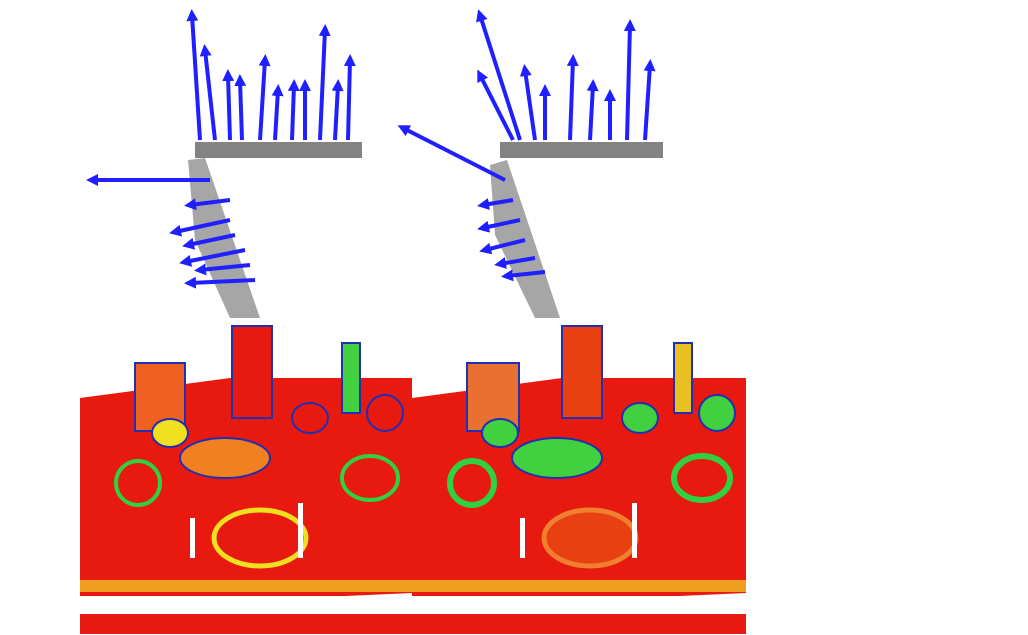 This screenshot has width=1028, height=635. I want to click on normals-plot-right, so click(530, 163).